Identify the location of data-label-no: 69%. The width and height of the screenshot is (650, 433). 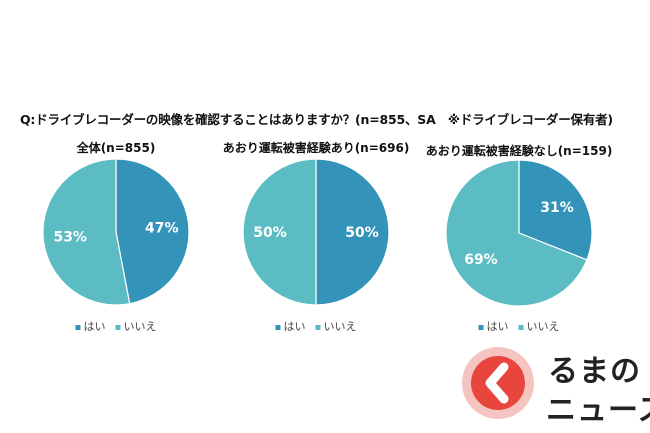
(481, 260).